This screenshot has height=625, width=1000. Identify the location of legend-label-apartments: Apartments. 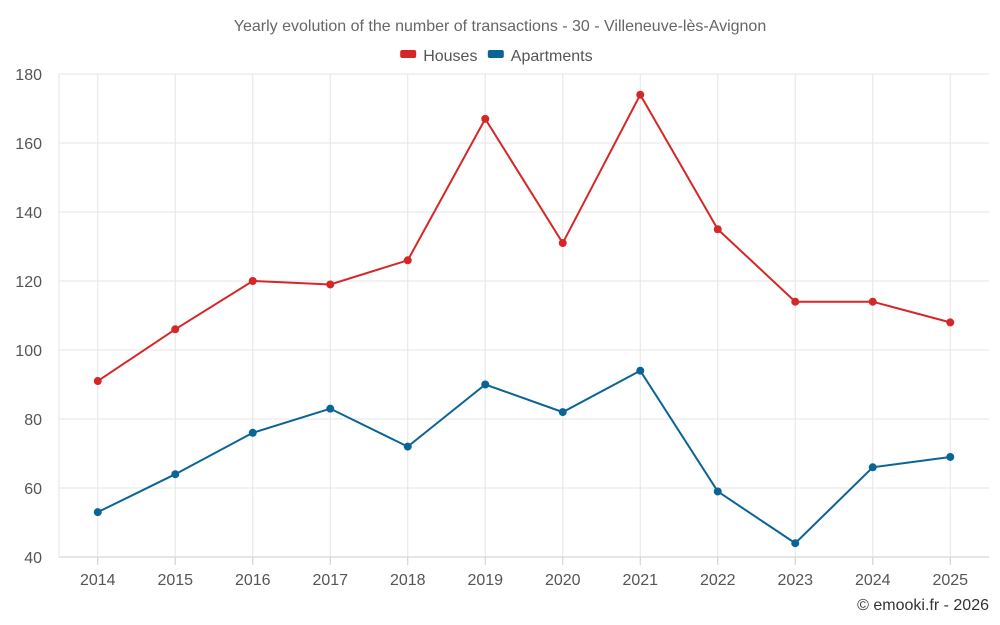
(552, 56).